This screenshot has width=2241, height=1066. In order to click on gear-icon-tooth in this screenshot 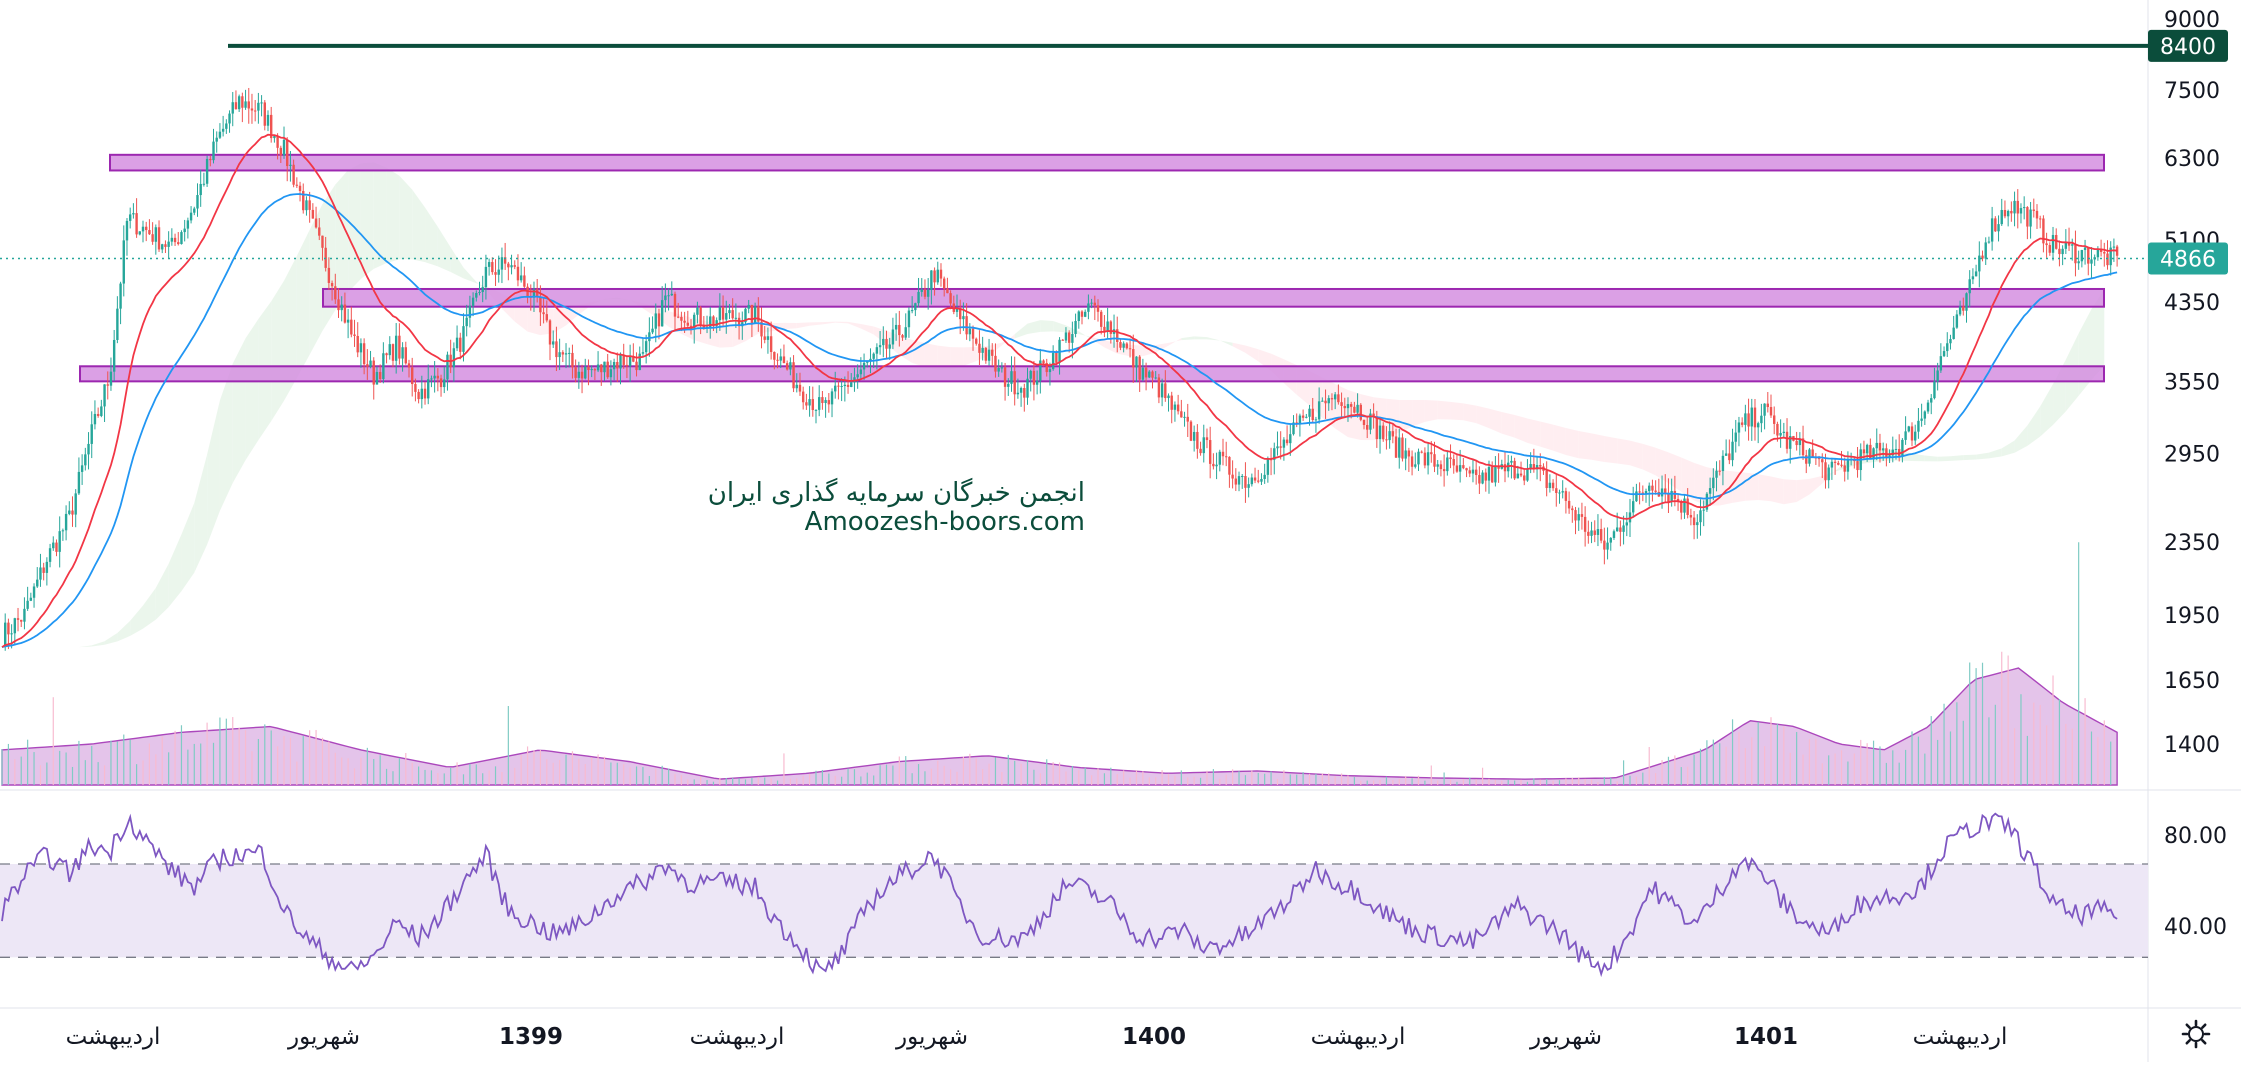, I will do `click(2204, 1026)`.